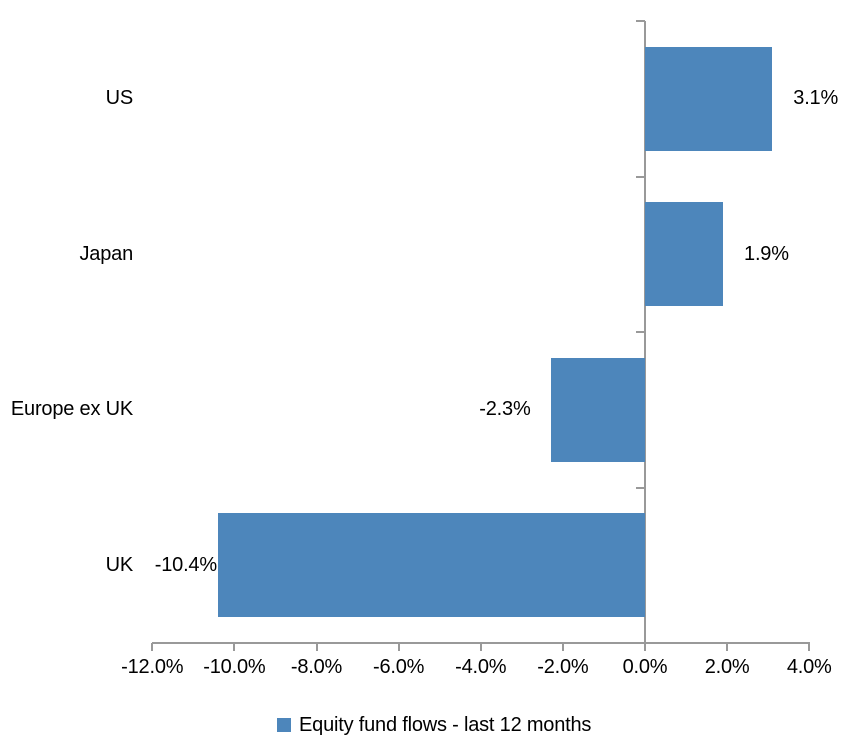 The width and height of the screenshot is (852, 747). Describe the element at coordinates (645, 667) in the screenshot. I see `x-tick-label: 0.0%` at that location.